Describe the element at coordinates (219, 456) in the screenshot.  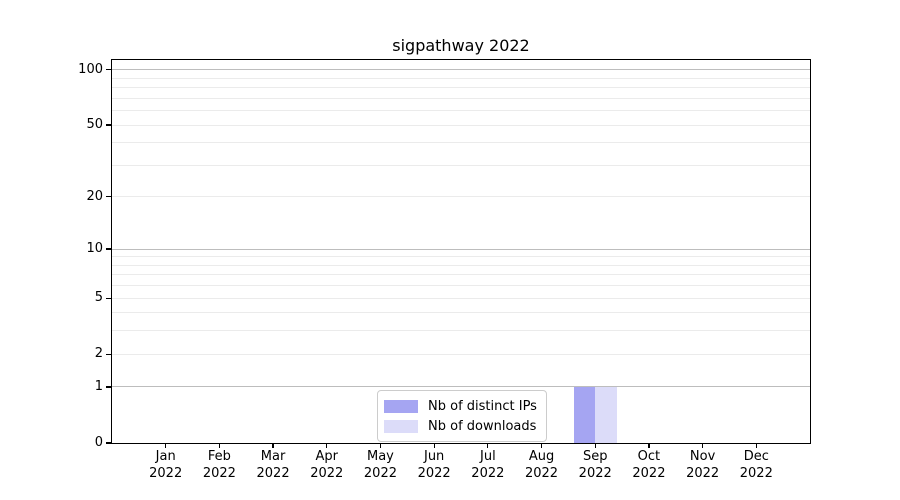
I see `x-tick-month: Feb` at that location.